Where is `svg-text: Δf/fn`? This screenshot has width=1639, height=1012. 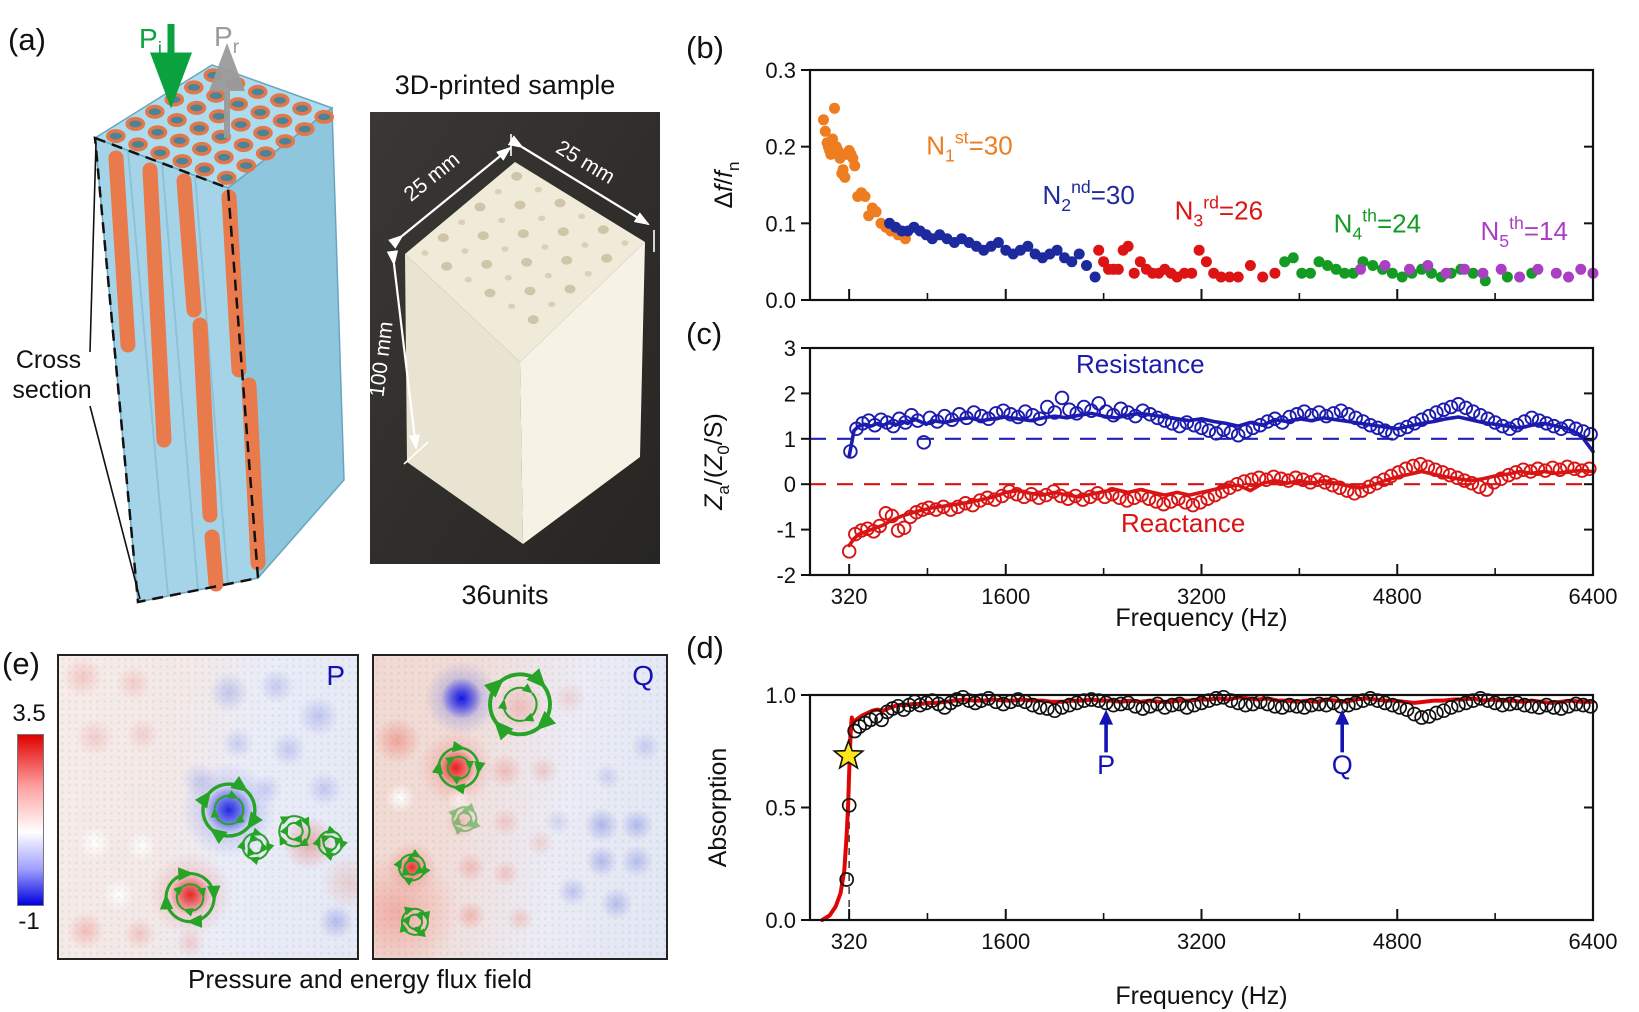 svg-text: Δf/fn is located at coordinates (726, 184).